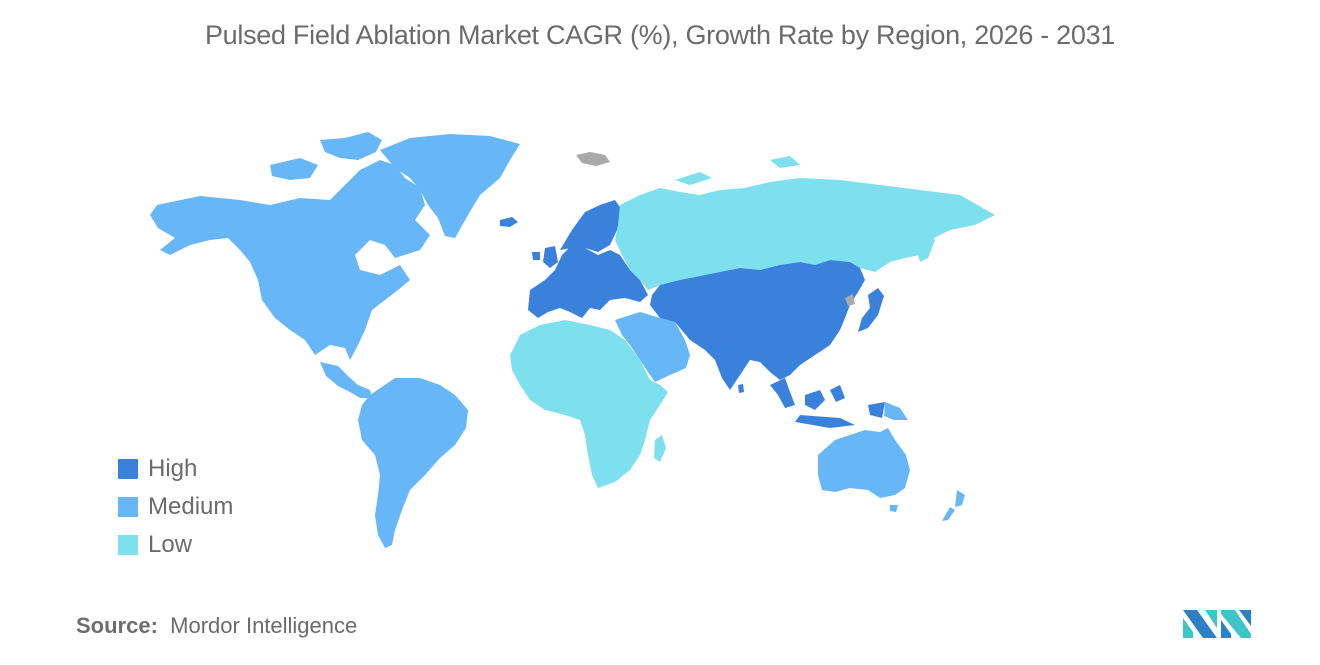 The width and height of the screenshot is (1320, 665). I want to click on legend-swatch-low, so click(128, 545).